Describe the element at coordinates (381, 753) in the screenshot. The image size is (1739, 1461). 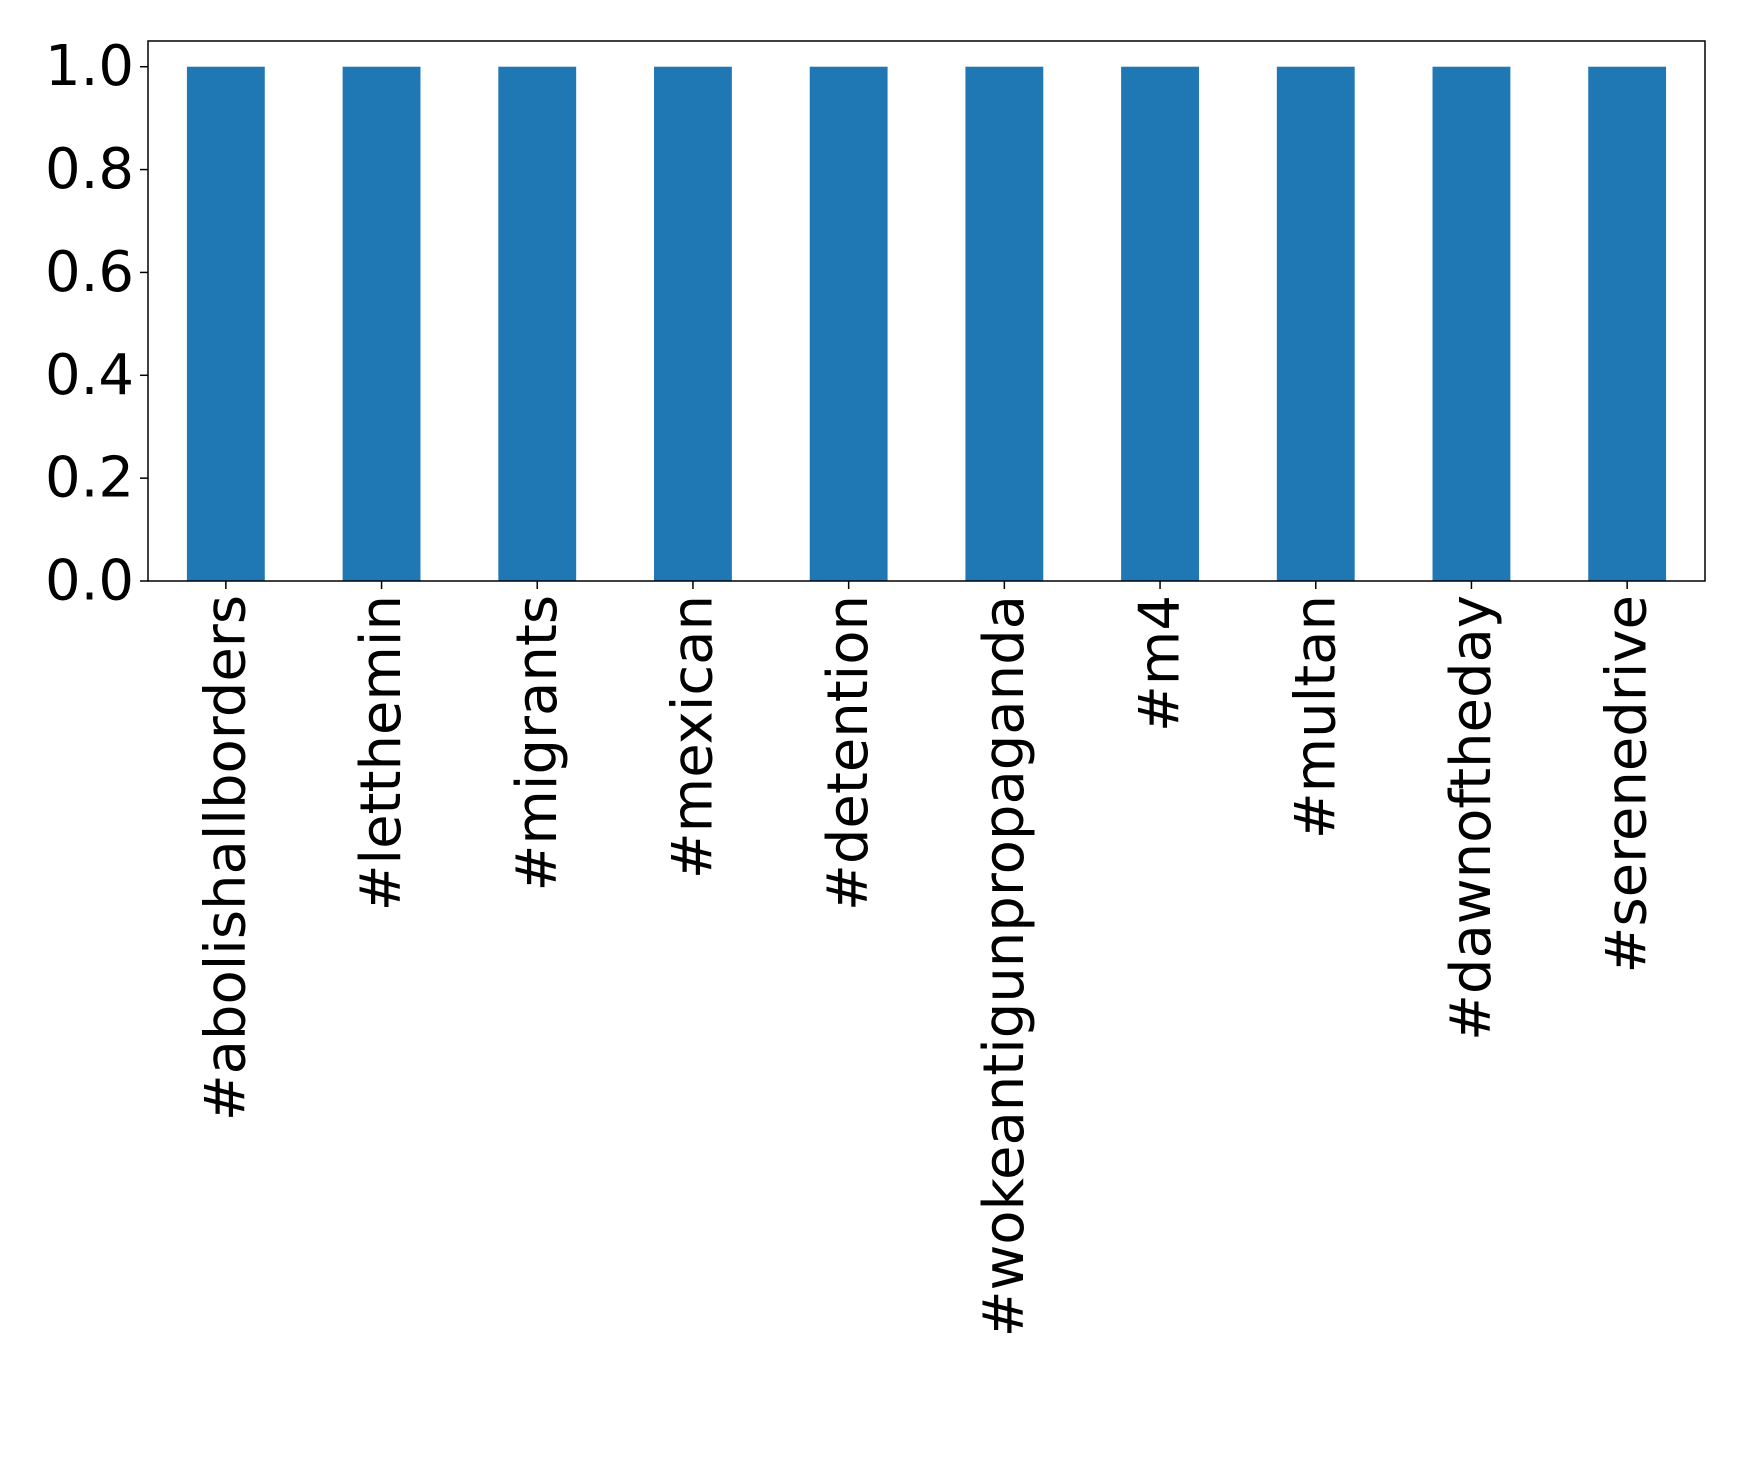
I see `x-tick-label: #letthemin` at that location.